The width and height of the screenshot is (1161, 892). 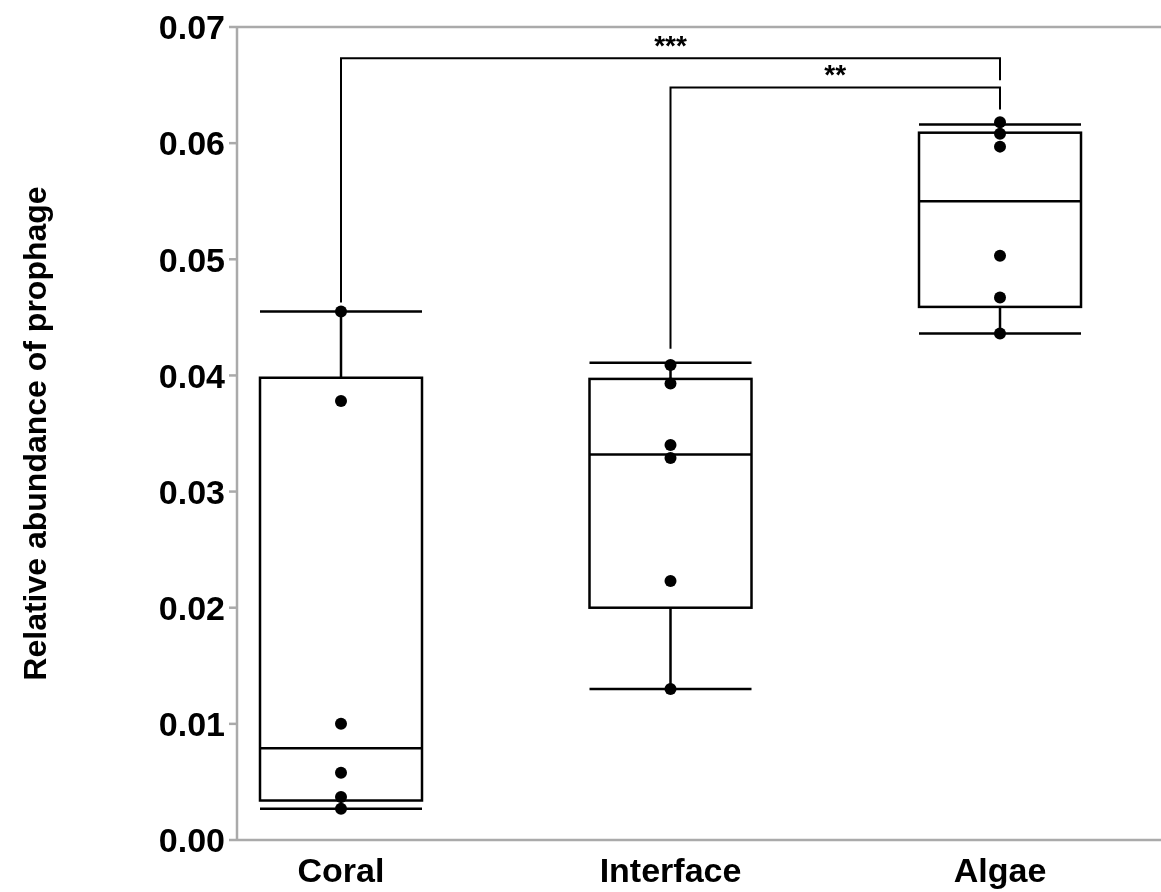 What do you see at coordinates (191, 143) in the screenshot?
I see `y-tick-label: 0.06` at bounding box center [191, 143].